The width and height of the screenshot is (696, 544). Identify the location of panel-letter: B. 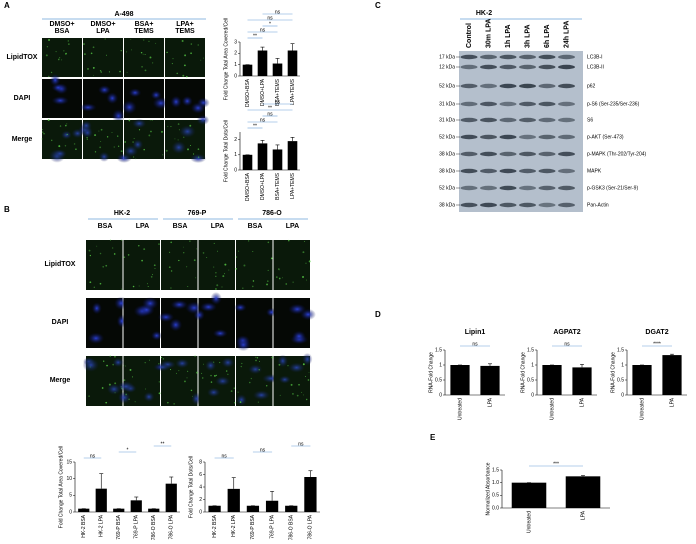
(7, 209).